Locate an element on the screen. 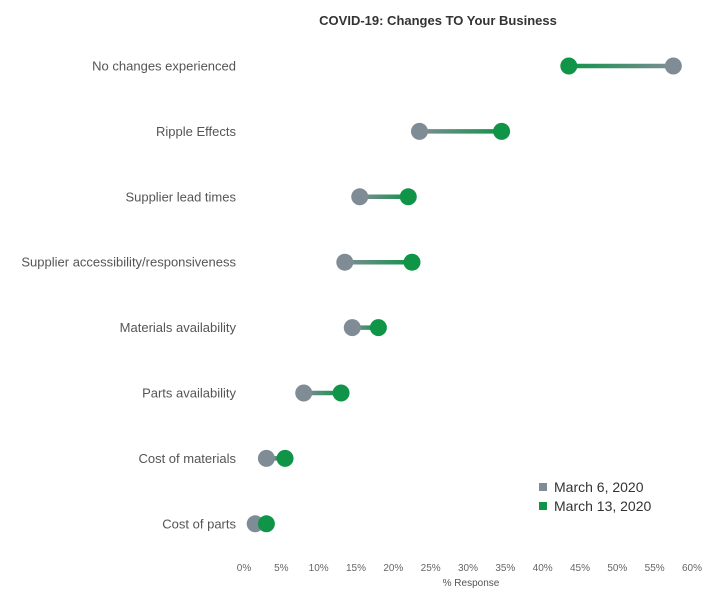  category-label: No changes experienced is located at coordinates (164, 66).